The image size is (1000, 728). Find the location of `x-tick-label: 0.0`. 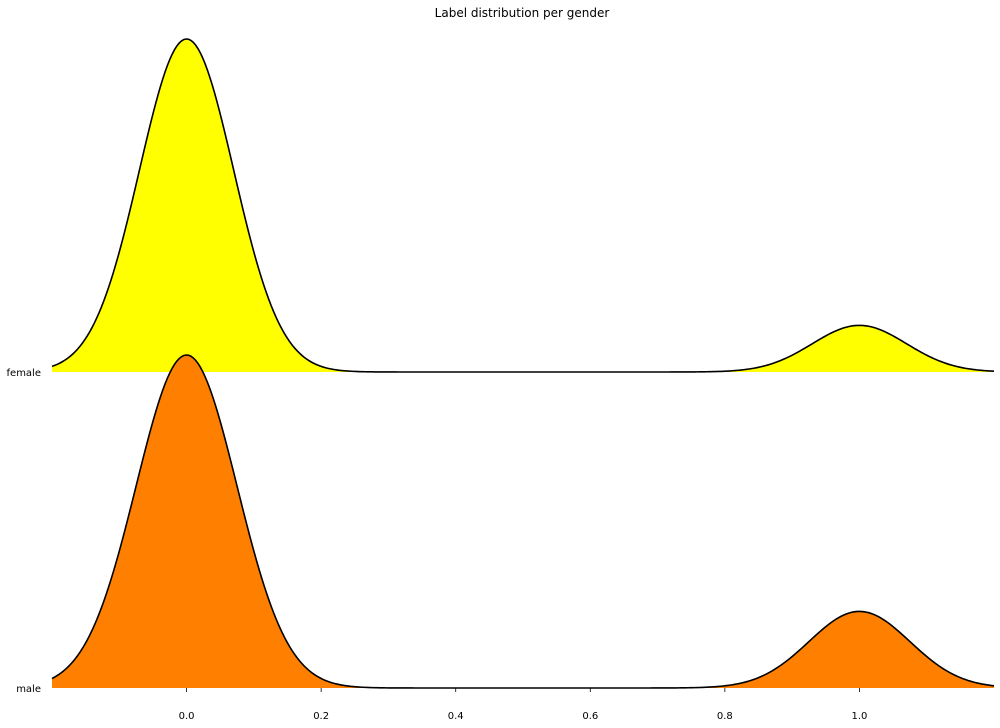

x-tick-label: 0.0 is located at coordinates (187, 716).